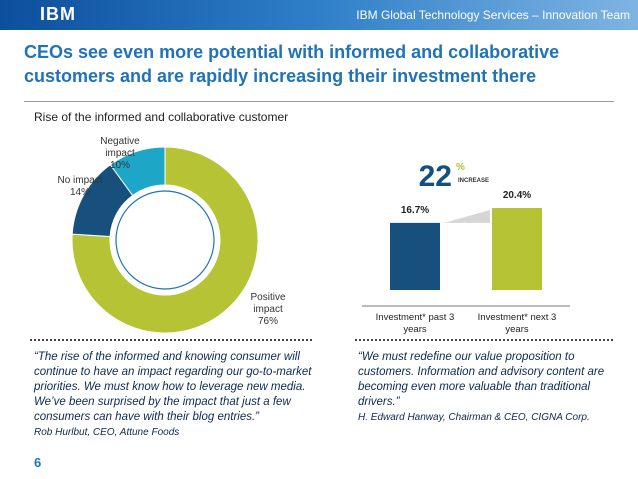 This screenshot has height=479, width=638. Describe the element at coordinates (467, 216) in the screenshot. I see `increase-wedge` at that location.